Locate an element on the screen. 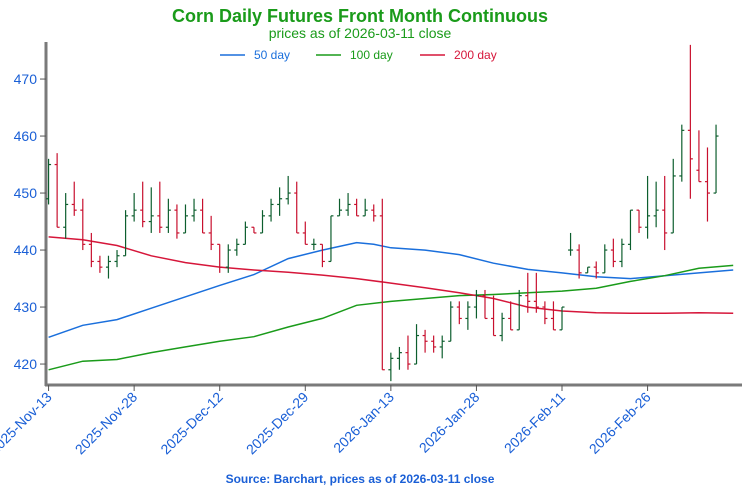 This screenshot has height=496, width=750. y-tick-label: 430 is located at coordinates (26, 307).